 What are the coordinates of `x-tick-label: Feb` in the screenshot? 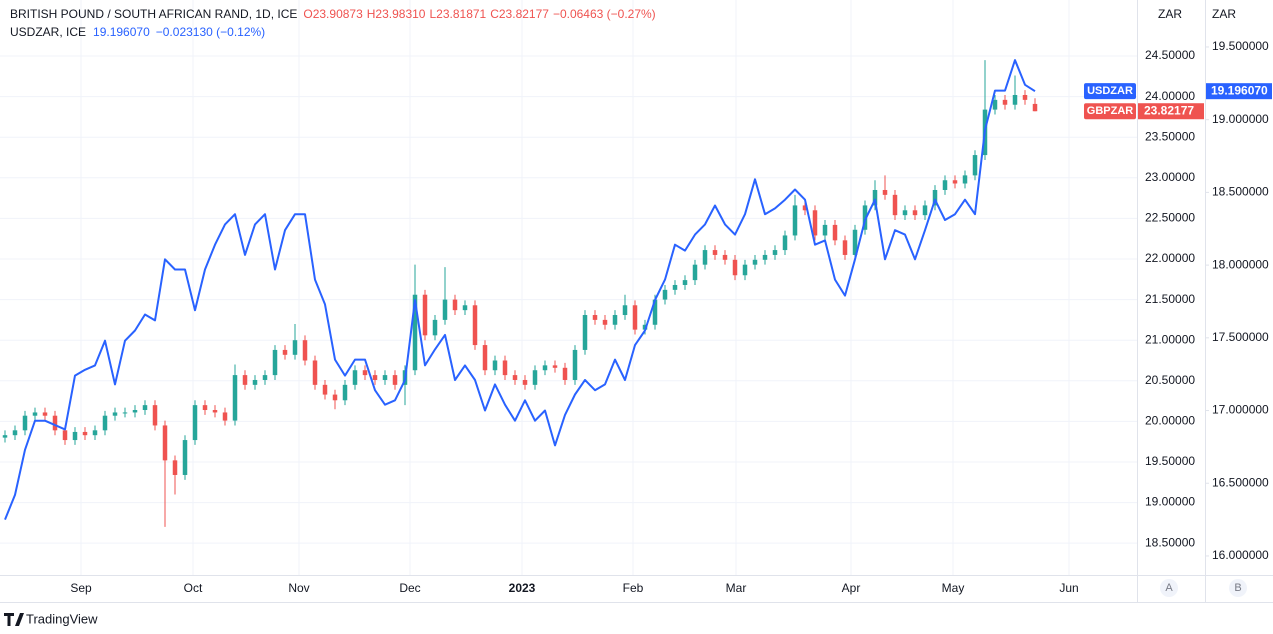 It's located at (633, 588).